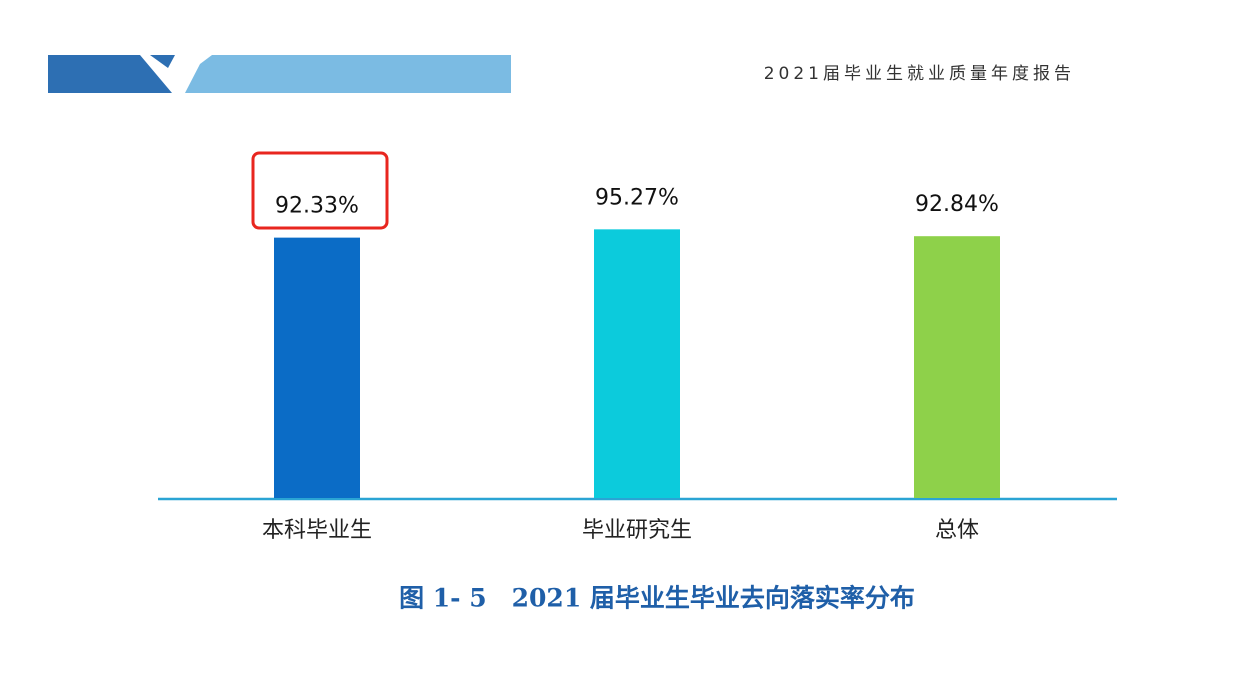  What do you see at coordinates (317, 206) in the screenshot?
I see `value-label: 92.33%` at bounding box center [317, 206].